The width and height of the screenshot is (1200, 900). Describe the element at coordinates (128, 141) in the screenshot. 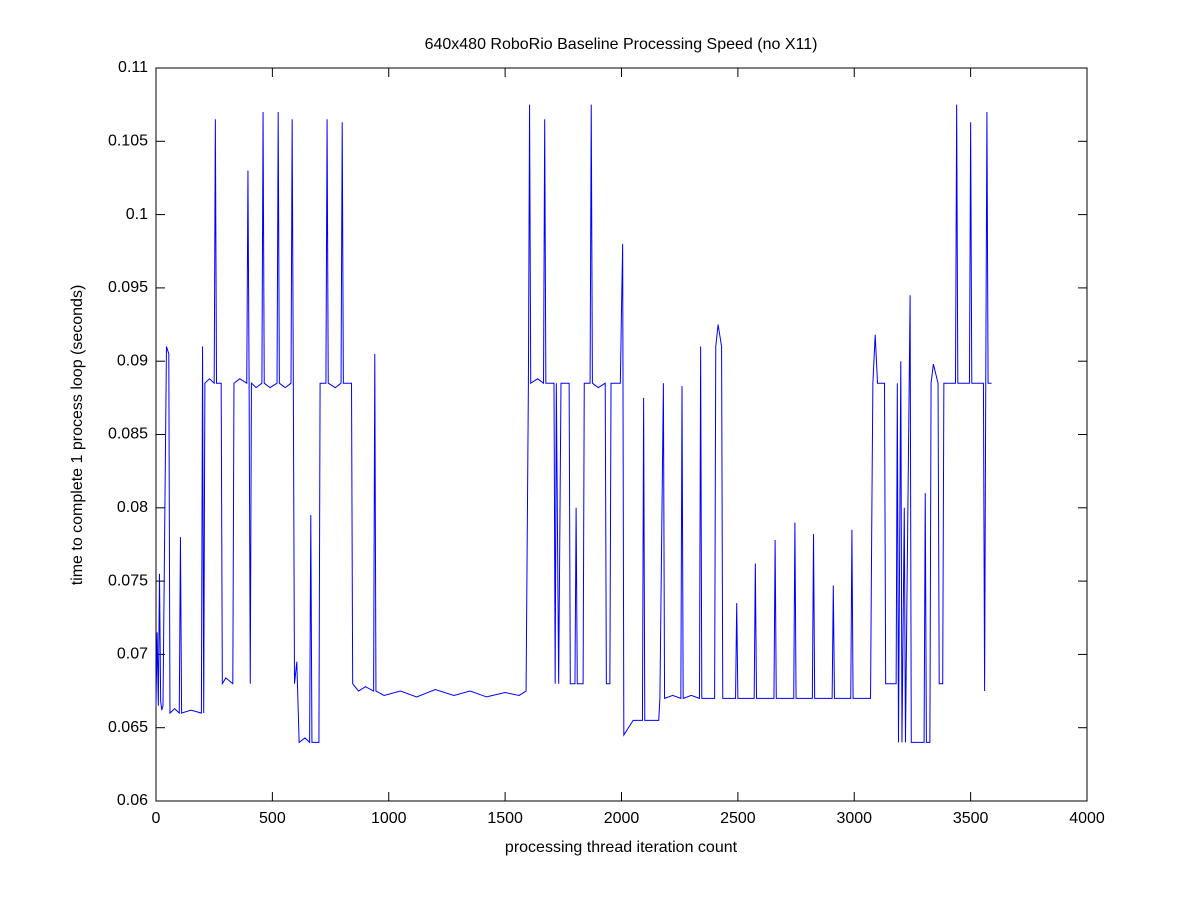

I see `y-tick-label: 0.105` at that location.